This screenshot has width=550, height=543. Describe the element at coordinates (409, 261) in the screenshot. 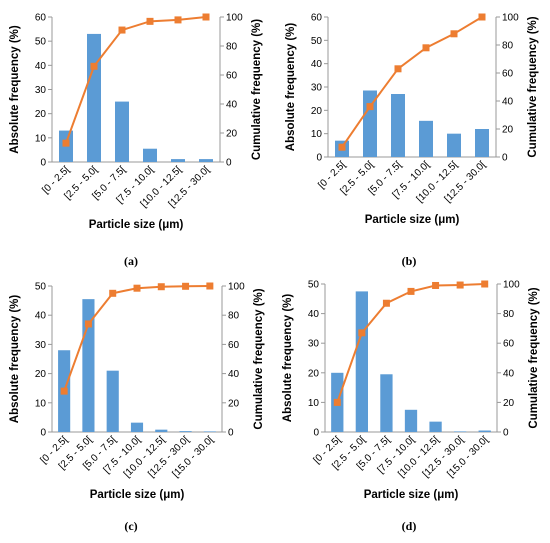

I see `panel-label: (b)` at that location.